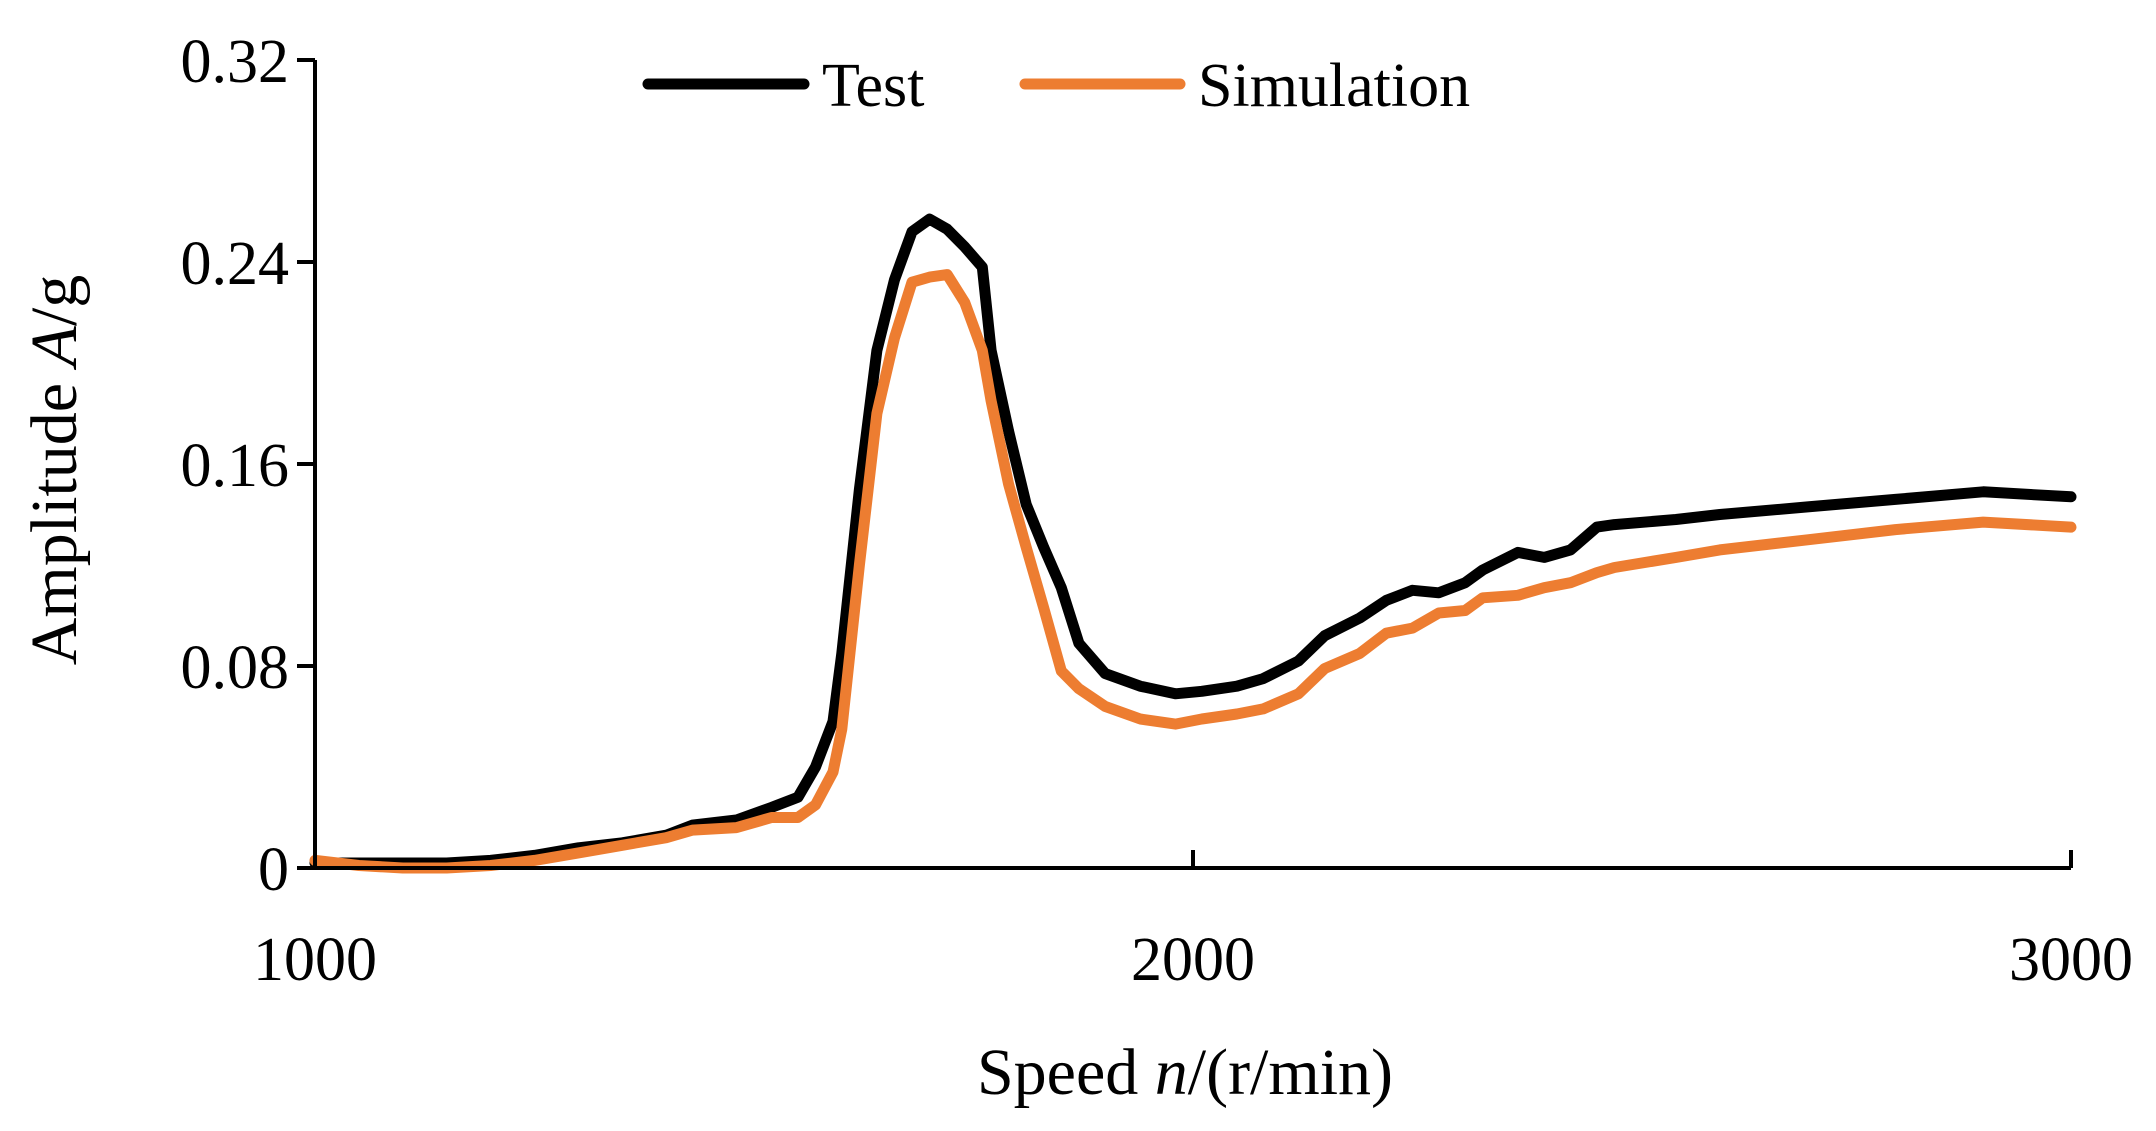 This screenshot has height=1131, width=2156. Describe the element at coordinates (1066, 1072) in the screenshot. I see `x-axis-title-prefix: Speed` at that location.